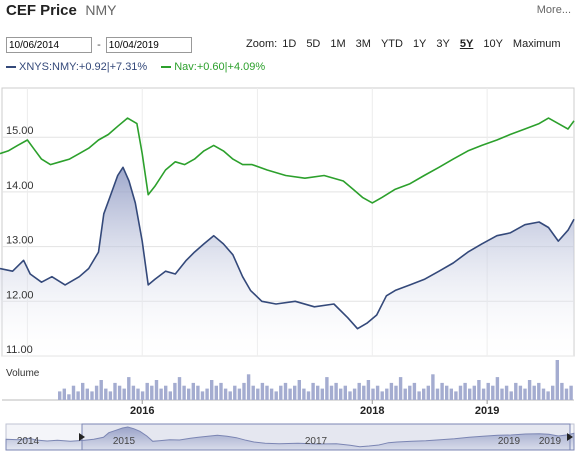  What do you see at coordinates (419, 44) in the screenshot?
I see `zoom-option-1y: 1Y` at bounding box center [419, 44].